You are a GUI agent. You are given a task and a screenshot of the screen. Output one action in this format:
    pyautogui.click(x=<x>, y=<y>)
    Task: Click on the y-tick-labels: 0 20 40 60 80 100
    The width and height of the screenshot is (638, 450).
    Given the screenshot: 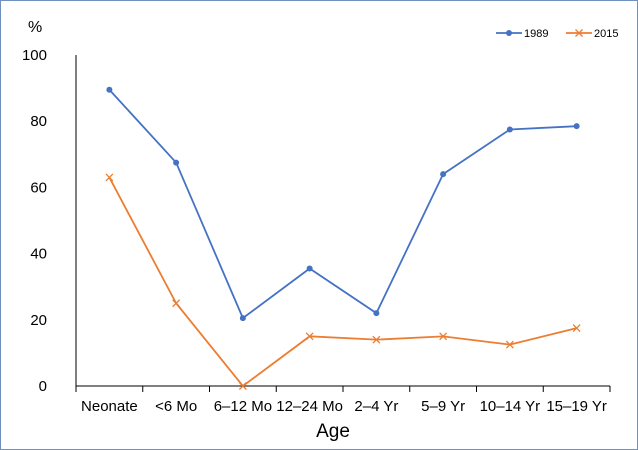 What is the action you would take?
    pyautogui.click(x=34, y=221)
    